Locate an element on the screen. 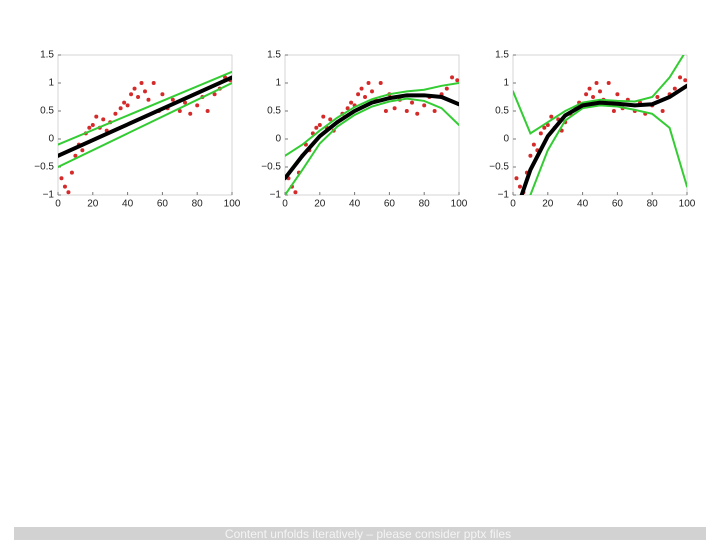 This screenshot has height=540, width=720. footer-bar is located at coordinates (360, 533).